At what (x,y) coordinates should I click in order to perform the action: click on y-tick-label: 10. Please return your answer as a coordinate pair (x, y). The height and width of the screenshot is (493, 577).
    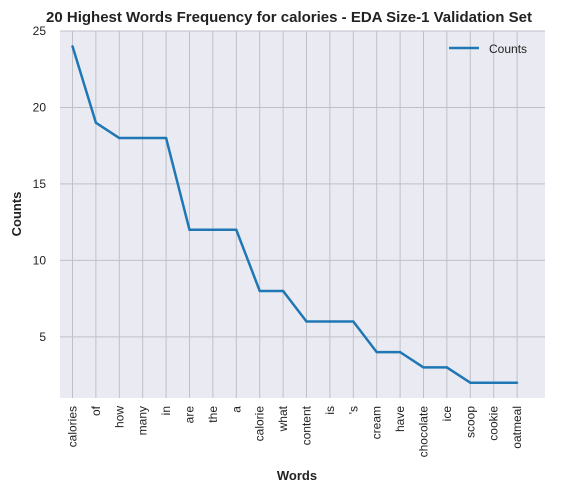
    Looking at the image, I should click on (40, 260).